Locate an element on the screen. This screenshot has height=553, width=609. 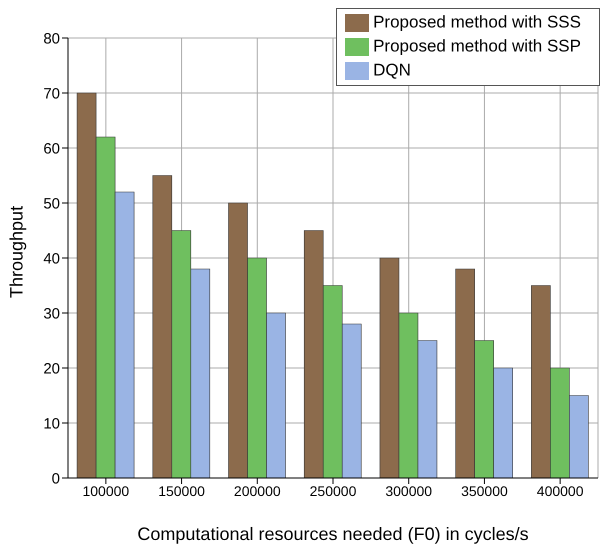
legend-label: Proposed method with SSS is located at coordinates (477, 22).